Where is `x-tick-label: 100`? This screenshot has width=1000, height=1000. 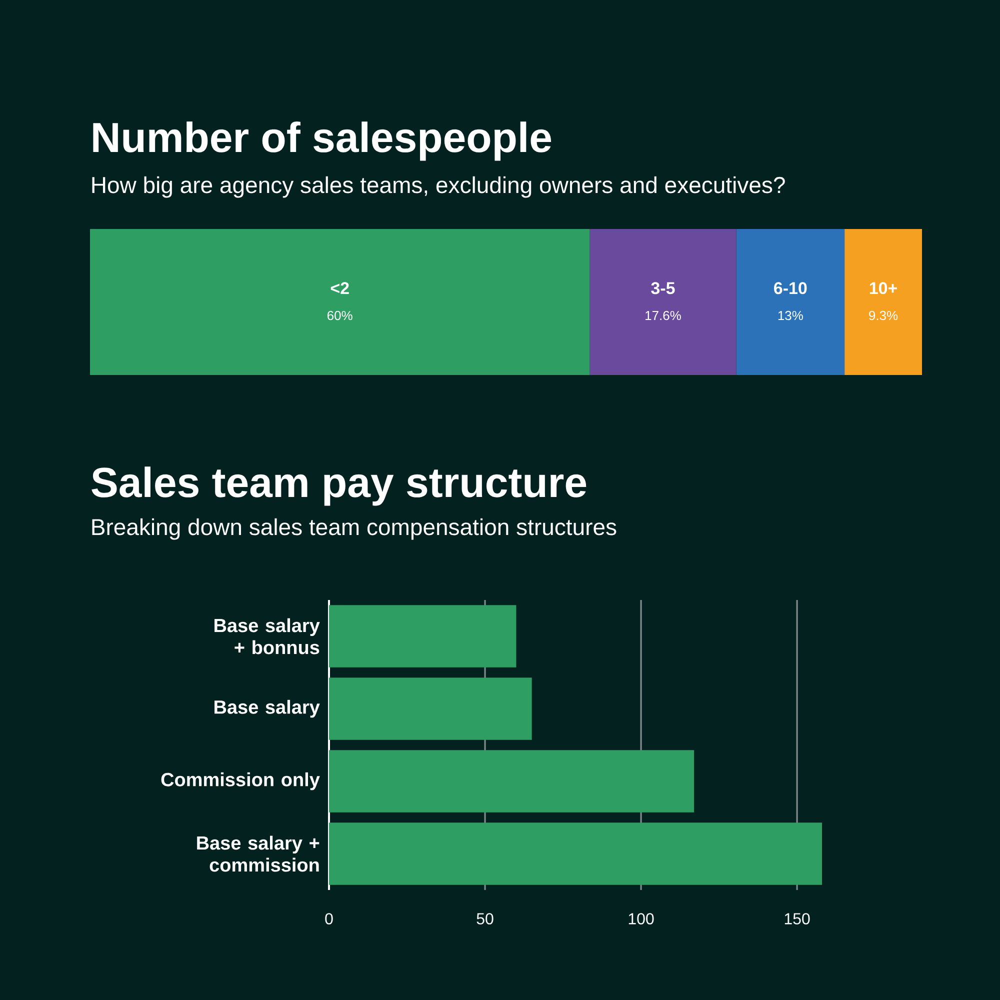 x-tick-label: 100 is located at coordinates (641, 918).